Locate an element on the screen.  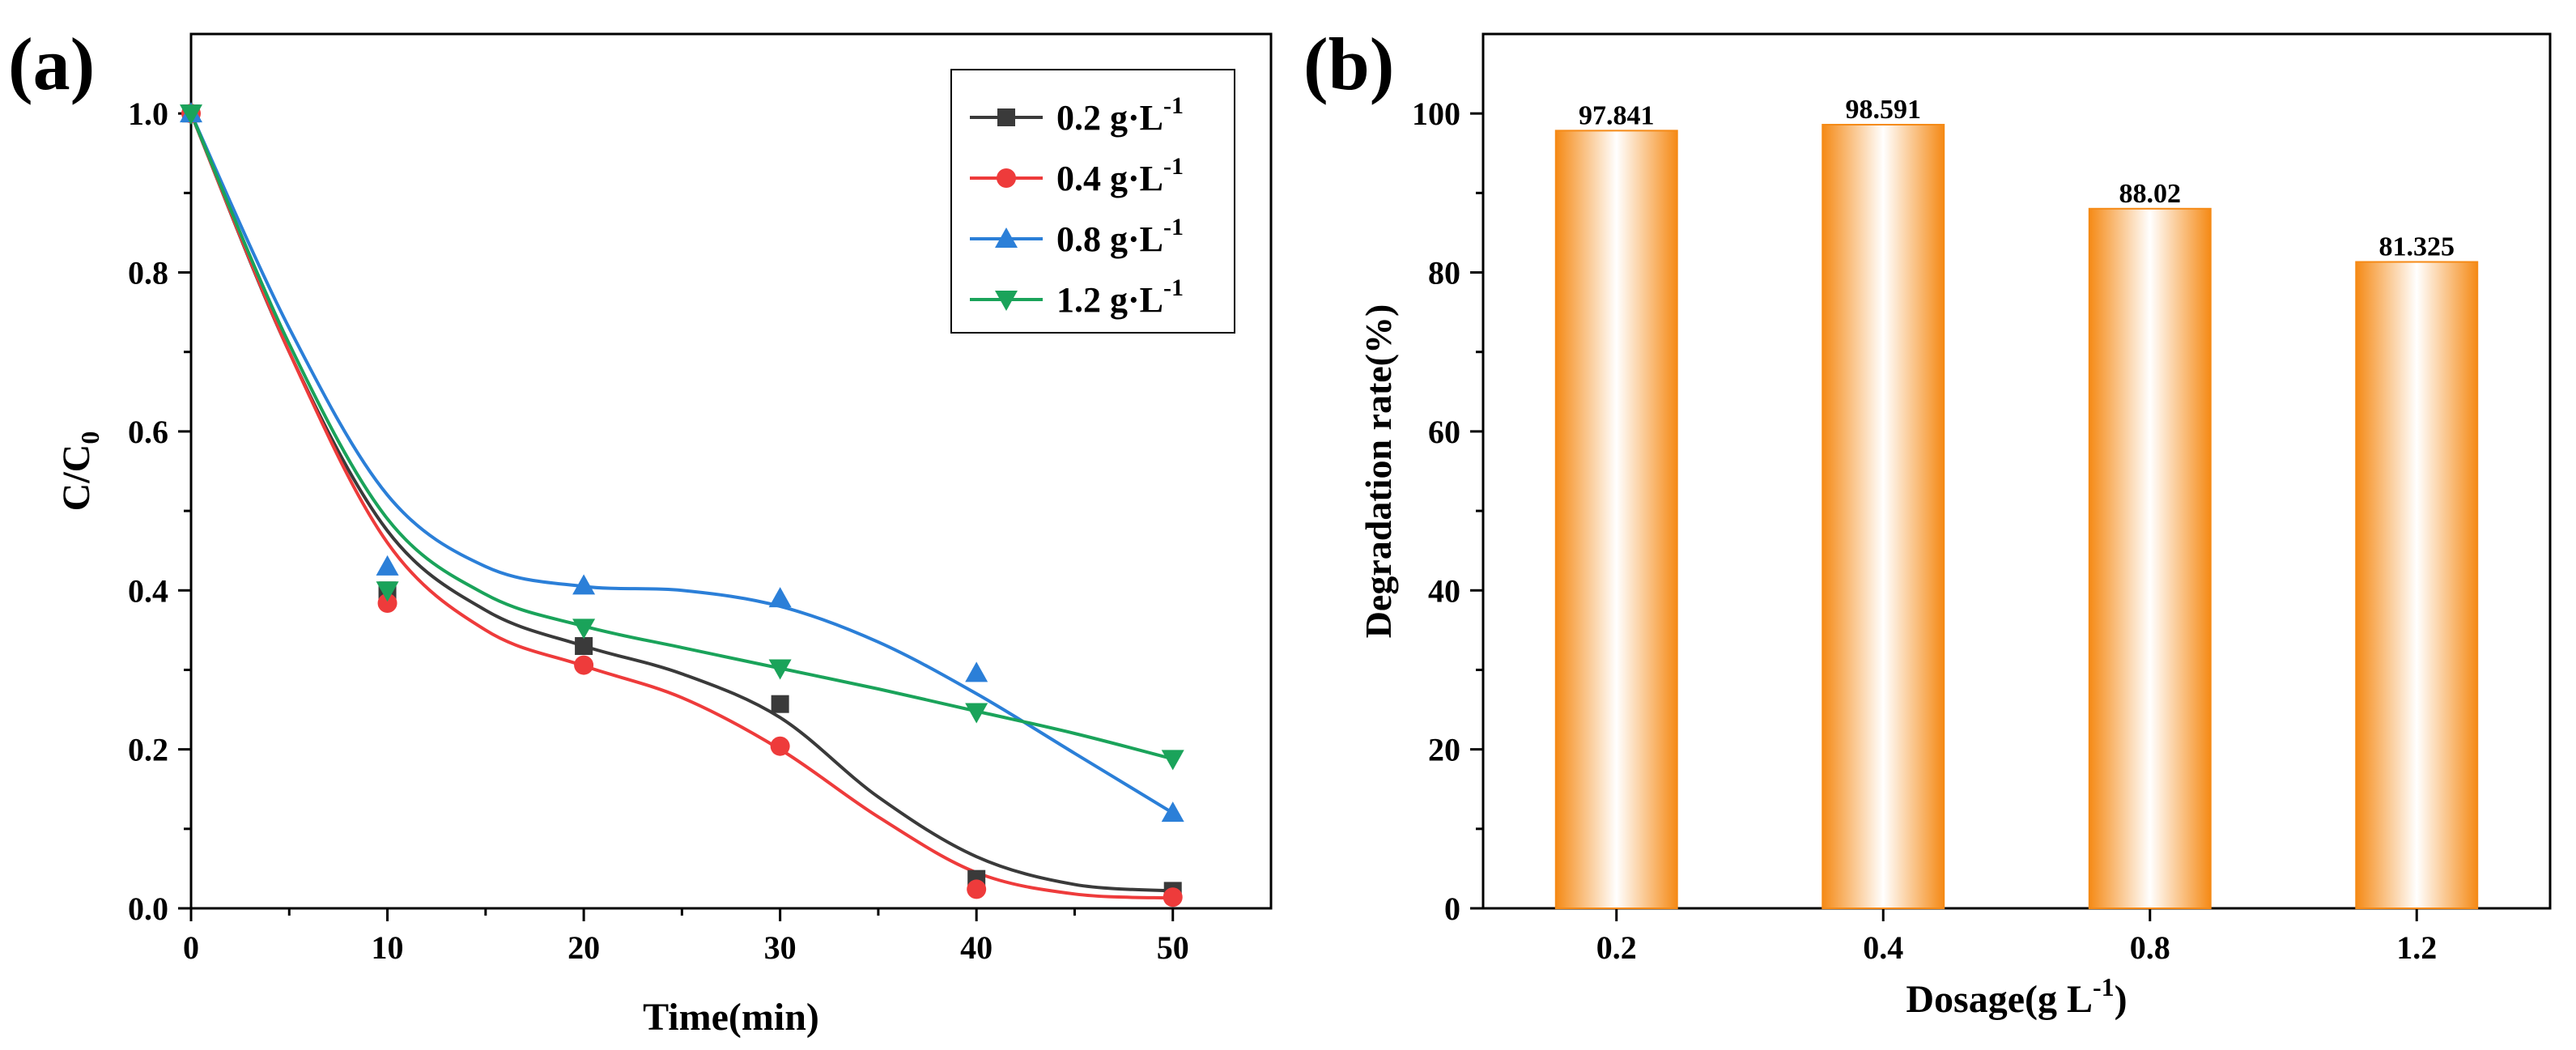
legend-label-3: 0.8 g·L-1 is located at coordinates (1120, 236).